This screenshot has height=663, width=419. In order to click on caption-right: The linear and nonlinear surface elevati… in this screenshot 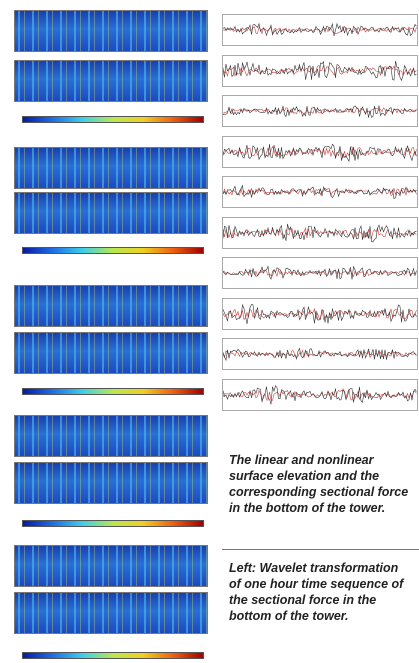, I will do `click(319, 484)`.